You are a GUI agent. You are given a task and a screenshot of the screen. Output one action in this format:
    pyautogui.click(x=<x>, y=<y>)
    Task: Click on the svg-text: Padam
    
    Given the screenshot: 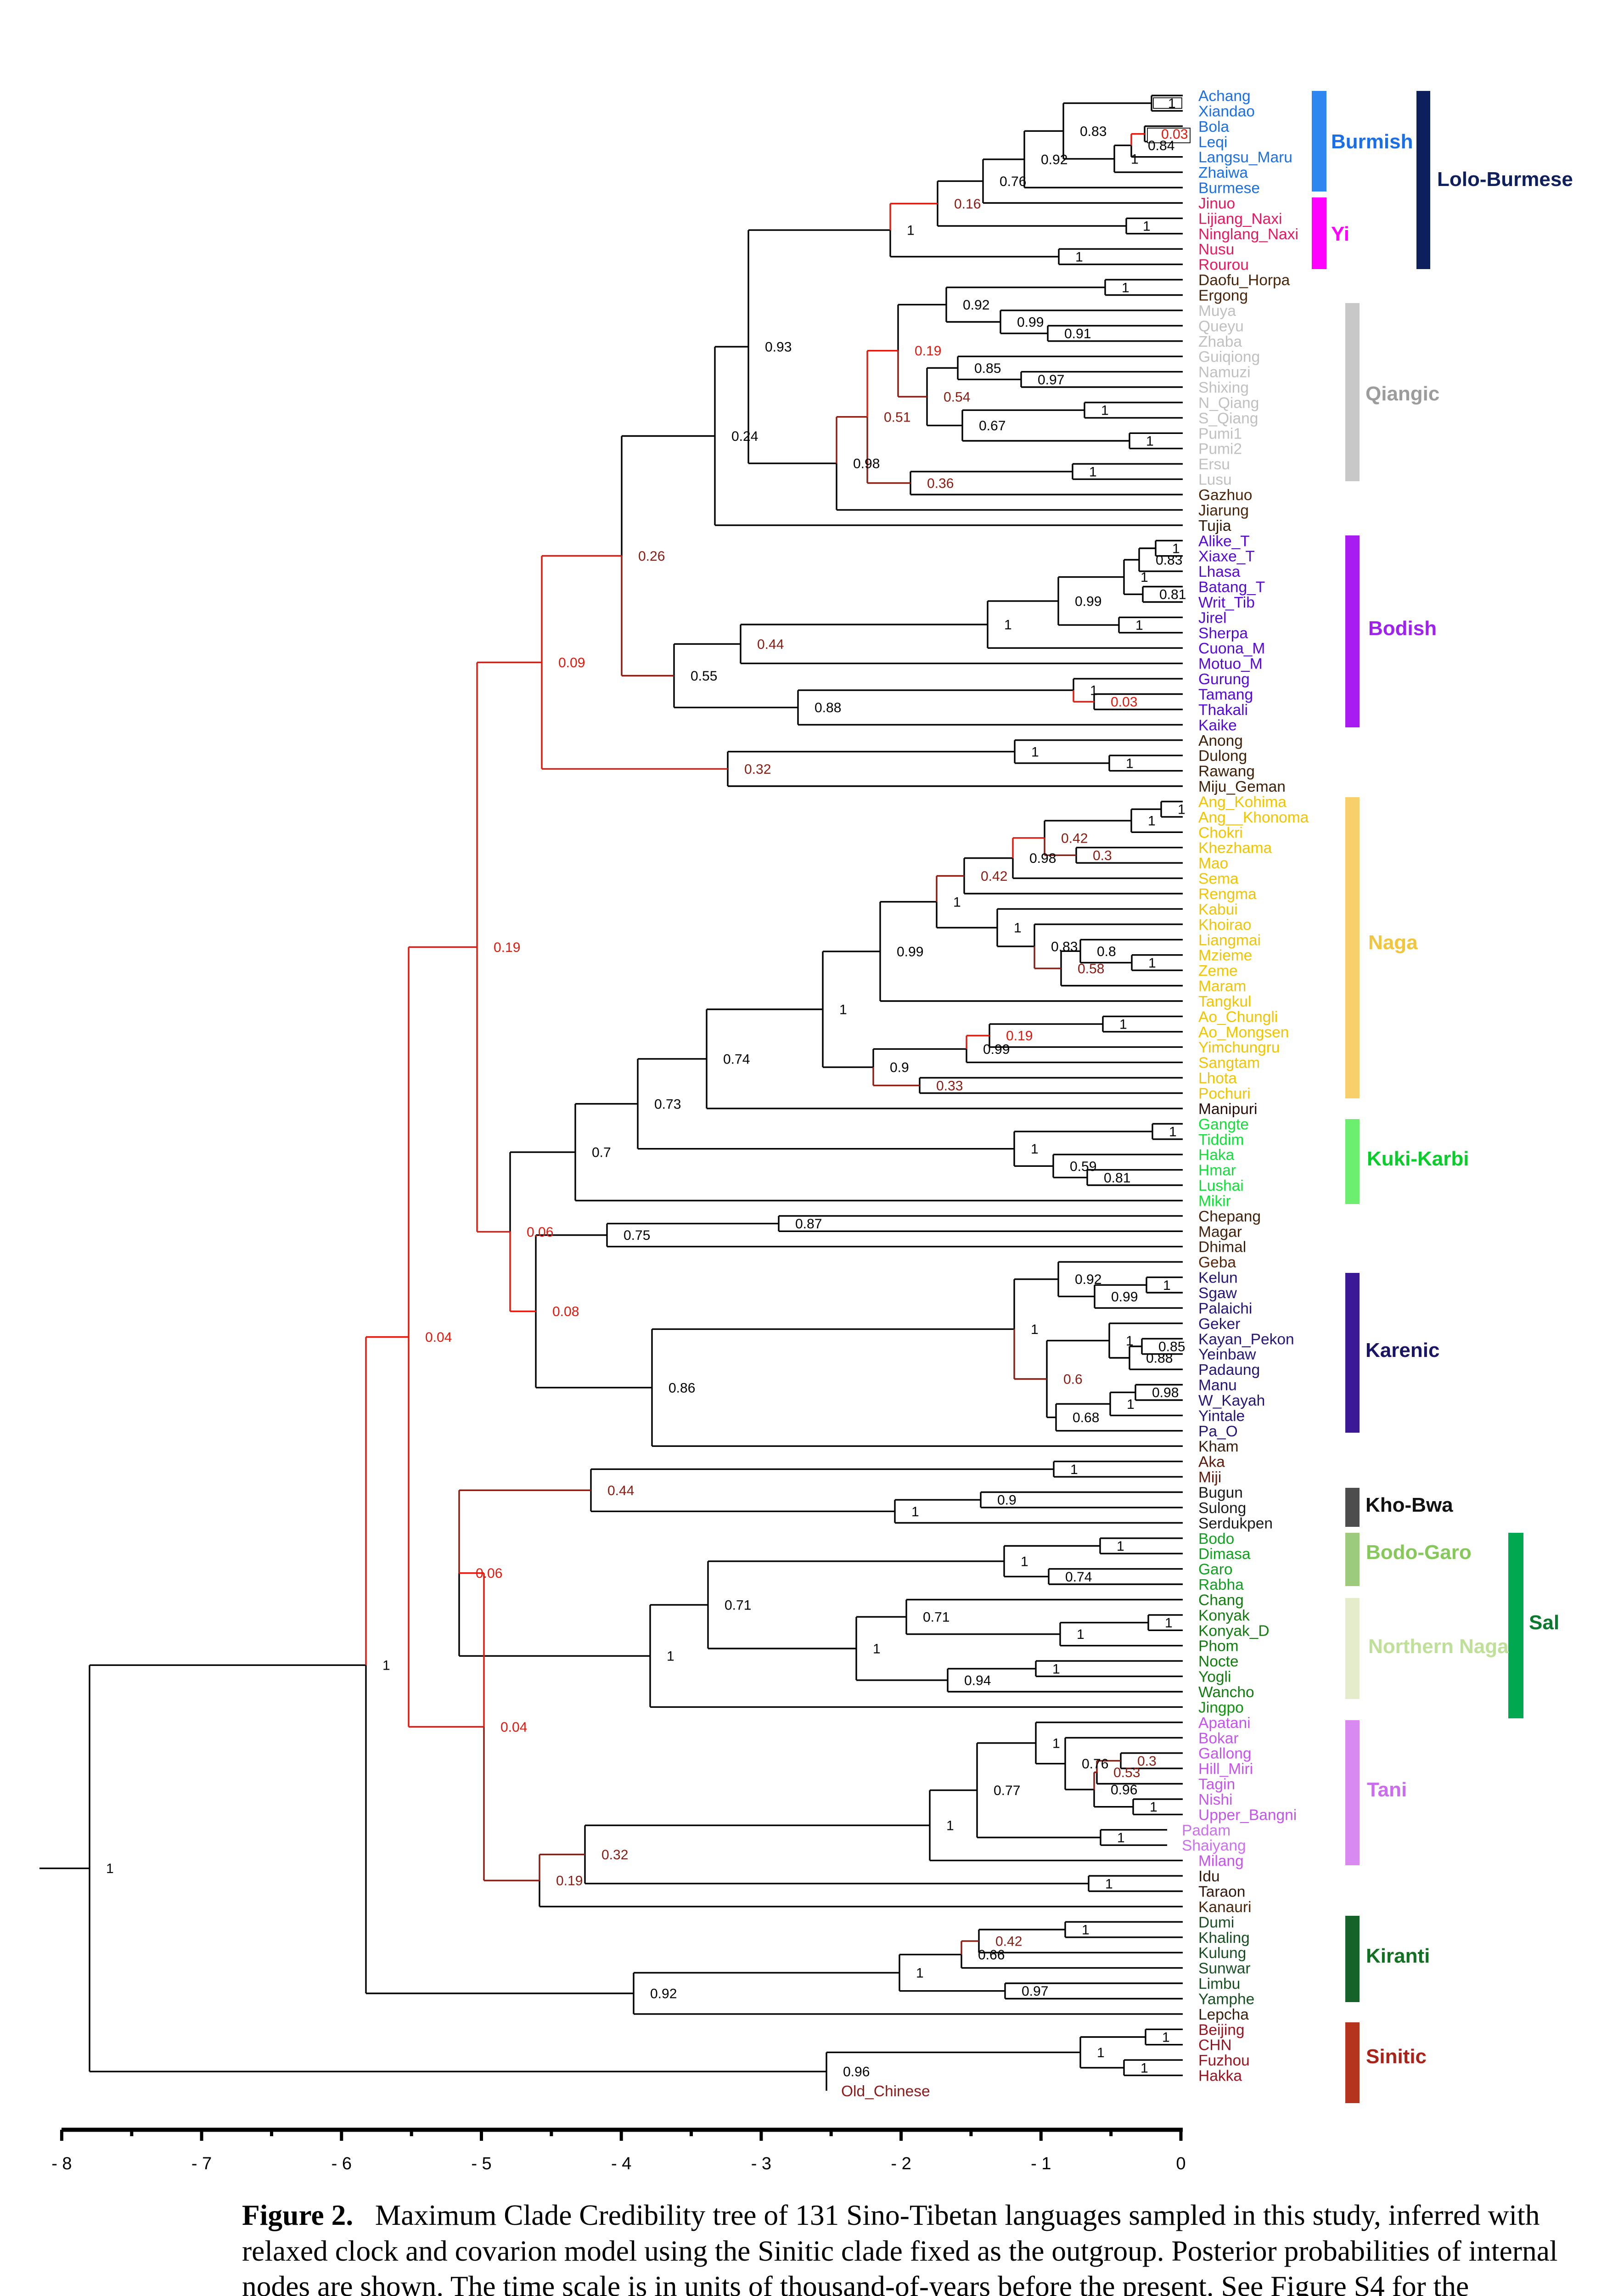 What is the action you would take?
    pyautogui.click(x=1206, y=1830)
    